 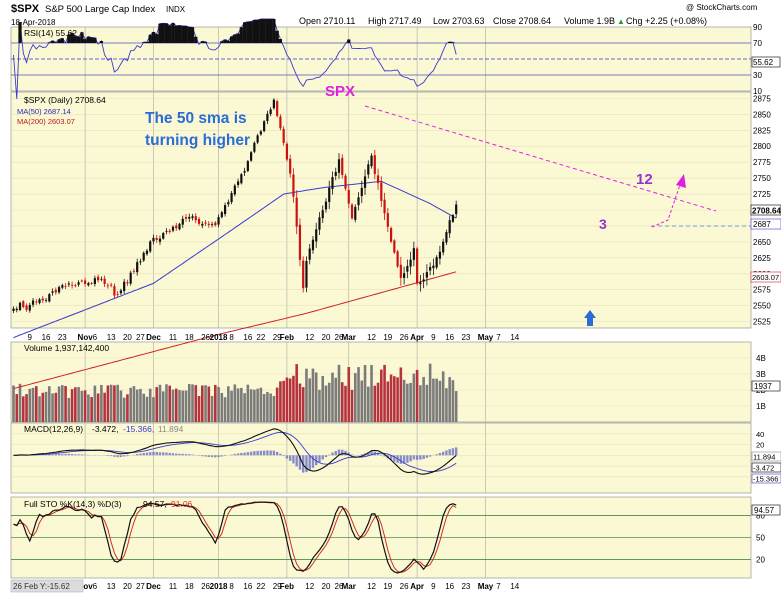 I want to click on sto-x-label: 6, so click(x=95, y=586).